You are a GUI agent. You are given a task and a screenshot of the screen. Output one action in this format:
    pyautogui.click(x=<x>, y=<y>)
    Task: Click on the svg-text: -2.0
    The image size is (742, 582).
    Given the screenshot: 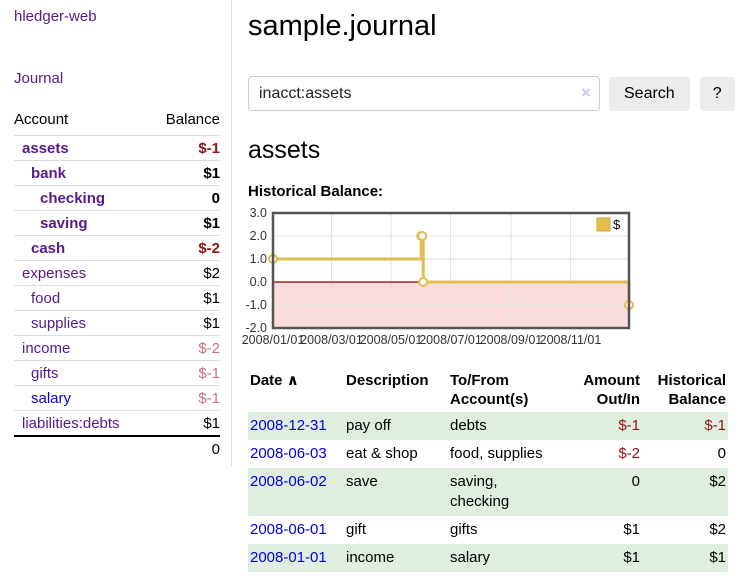 What is the action you would take?
    pyautogui.click(x=256, y=328)
    